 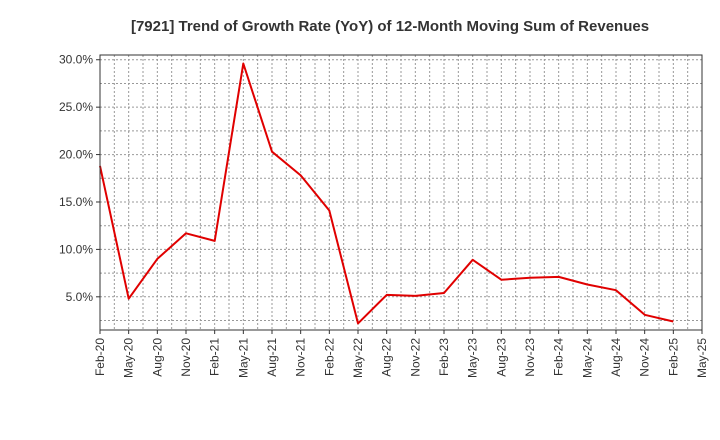 I want to click on x-tick-label: Aug-20, so click(x=157, y=357).